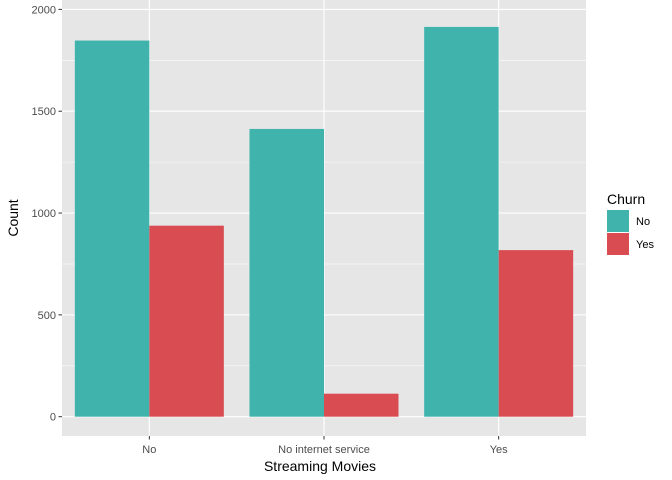 The height and width of the screenshot is (480, 672). Describe the element at coordinates (320, 466) in the screenshot. I see `x-axis-title: Streaming Movies` at that location.